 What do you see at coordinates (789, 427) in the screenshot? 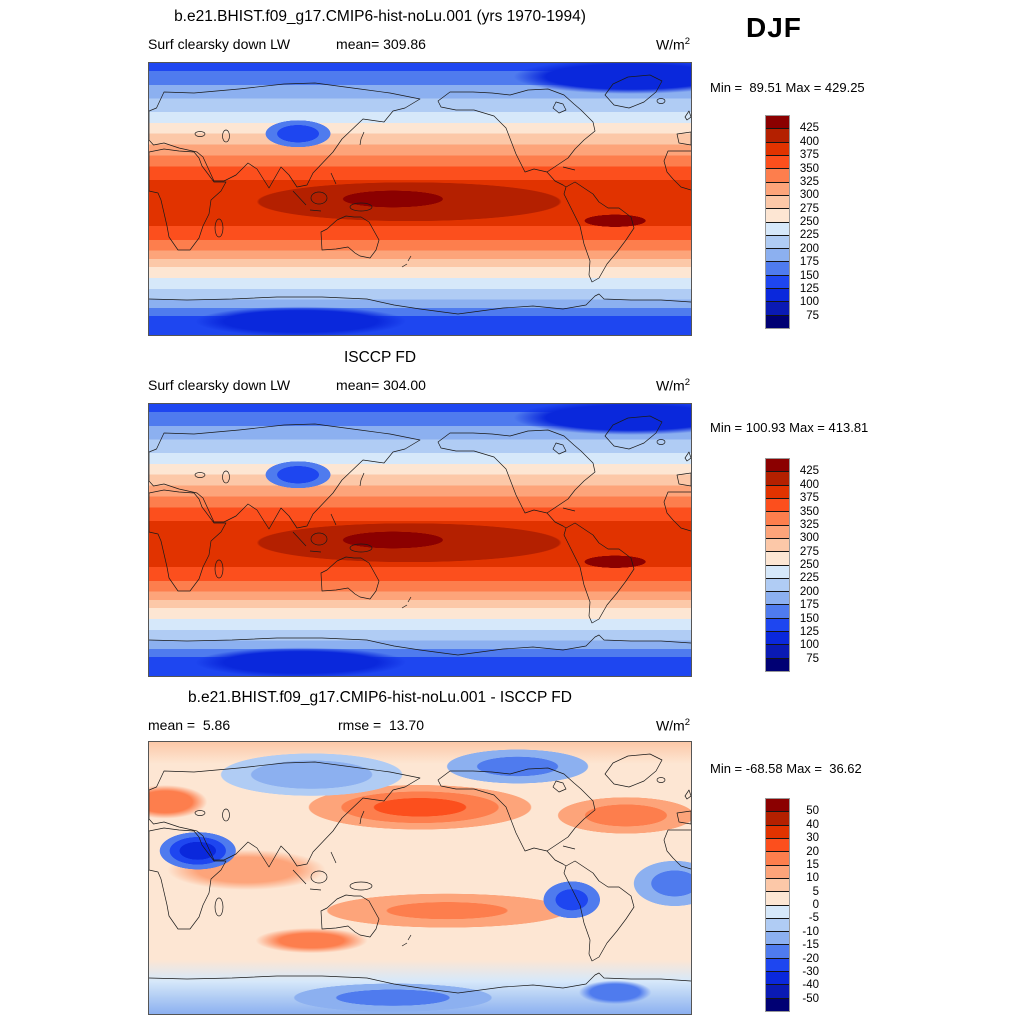
I see `obs-minmax-label: Min = 100.93 Max = 413.81` at bounding box center [789, 427].